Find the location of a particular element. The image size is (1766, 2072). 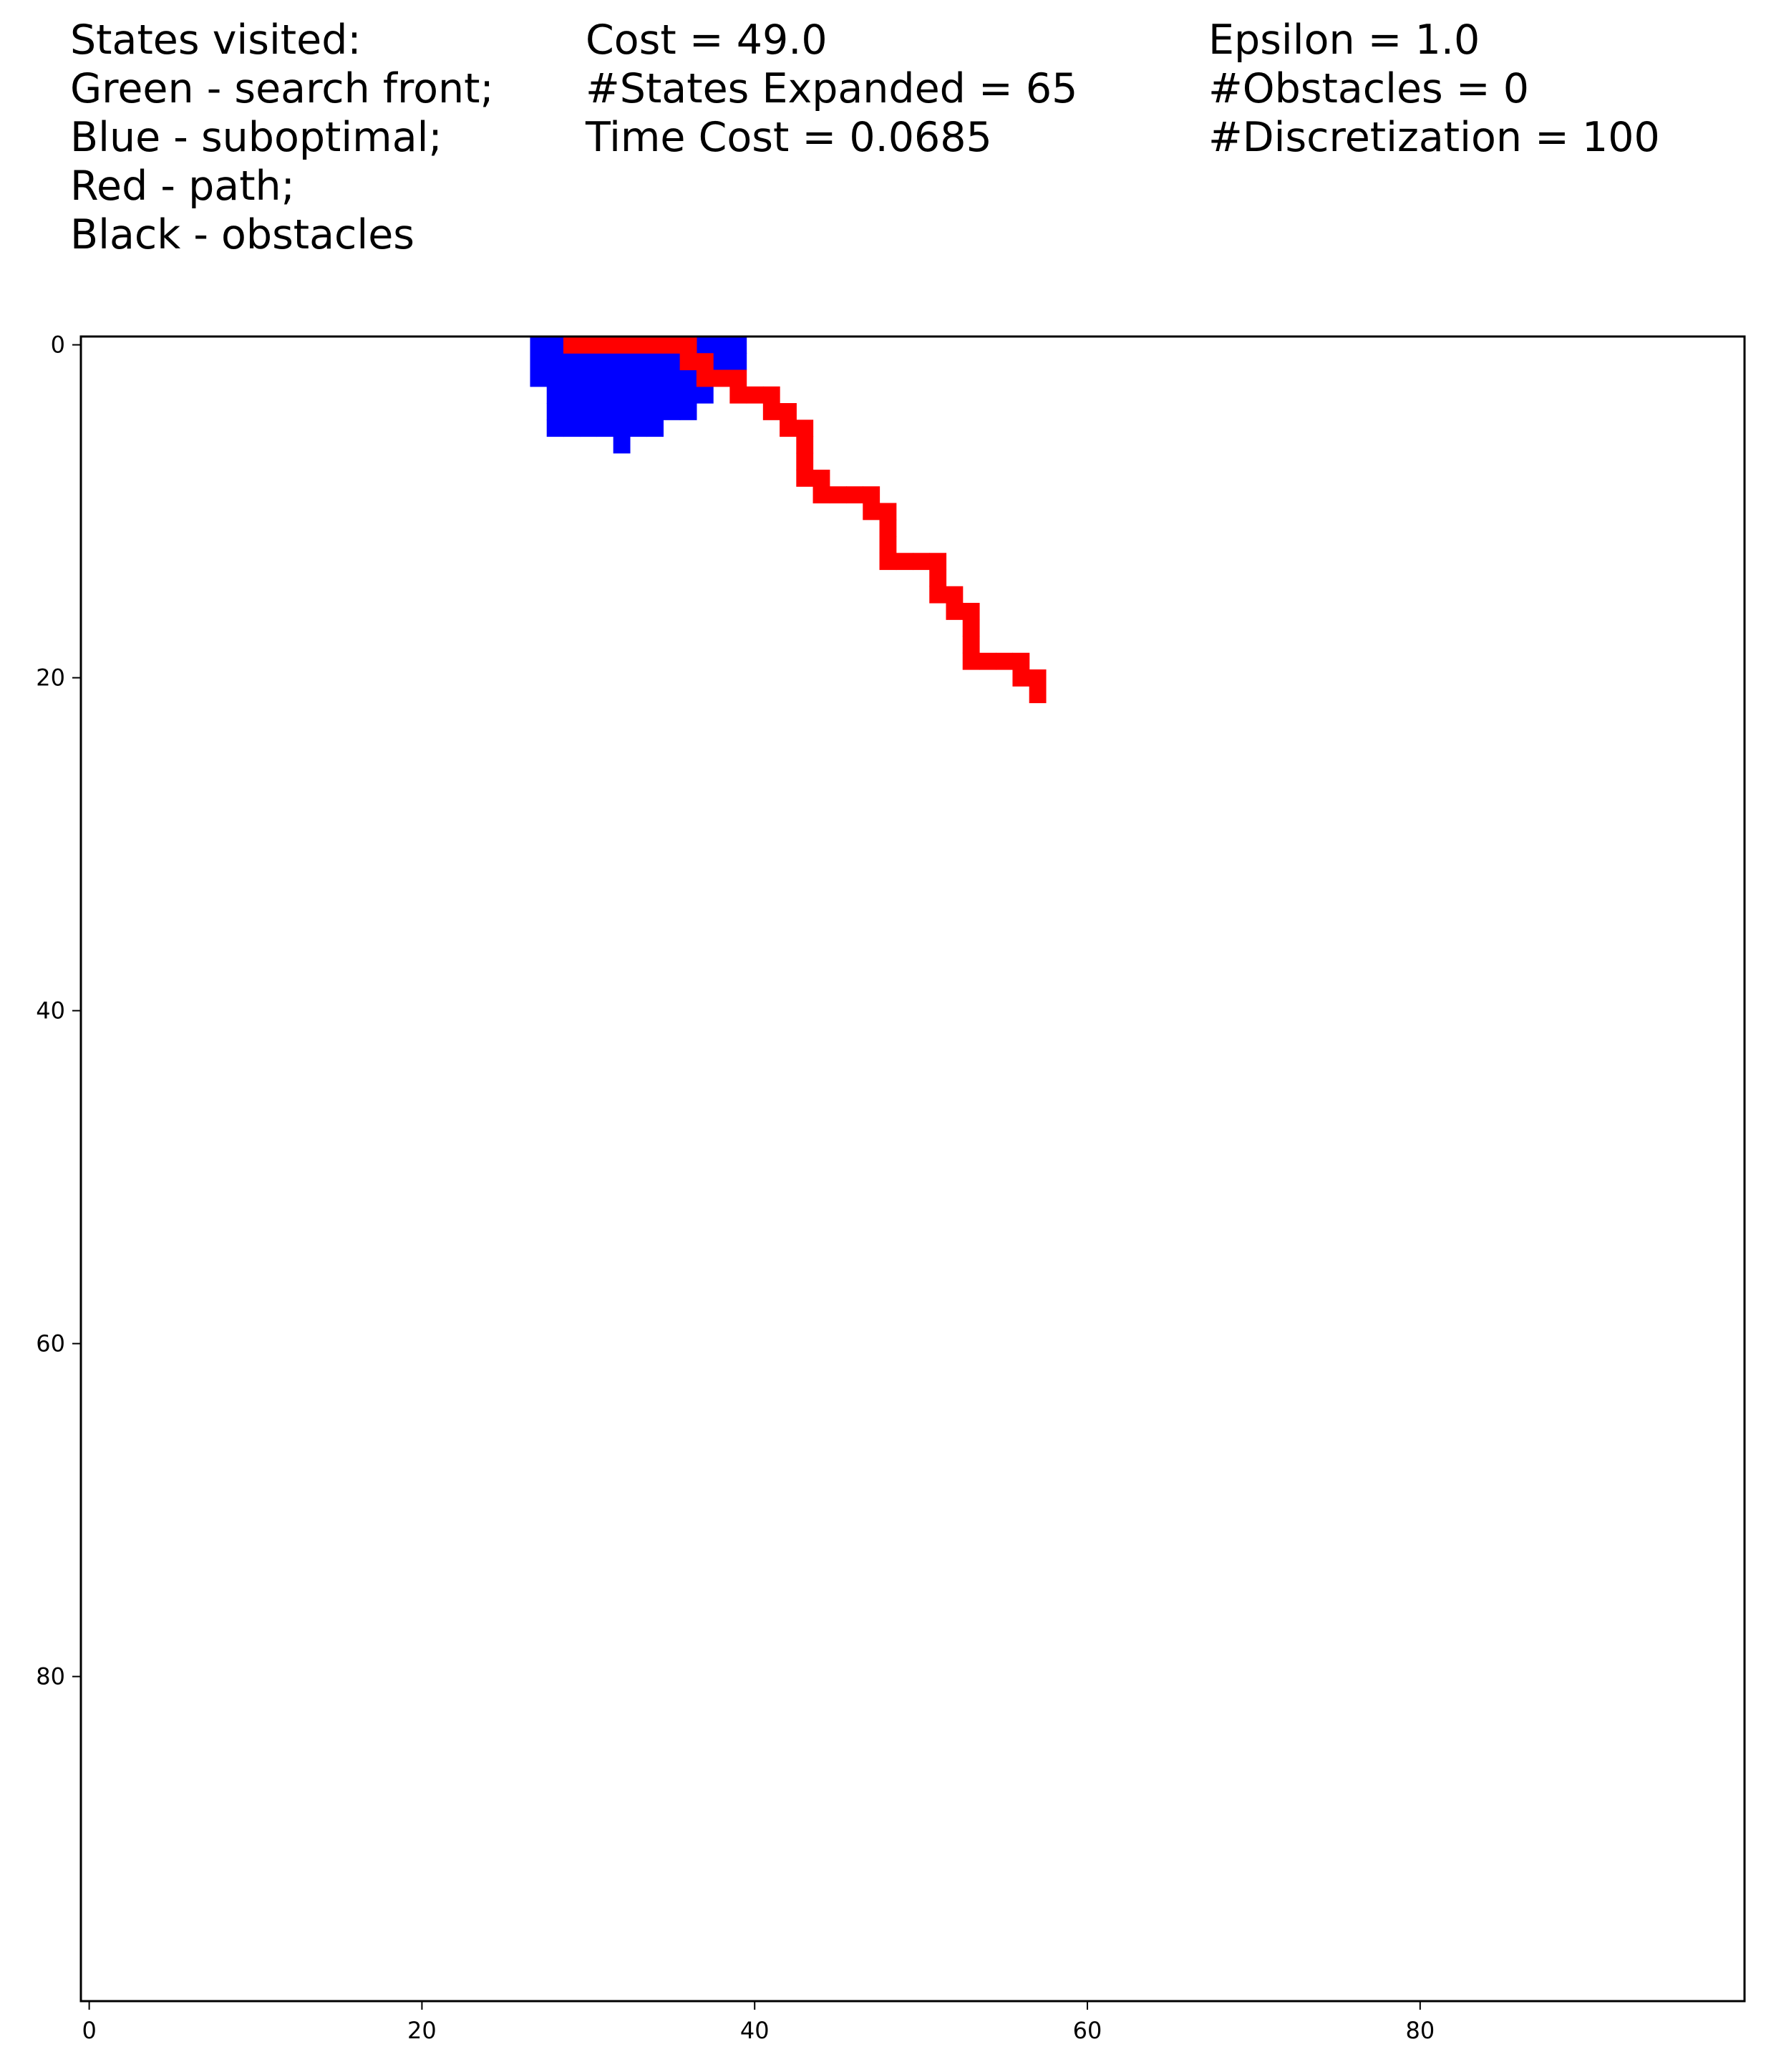

x-axis-ticks: 0 20 40 60 80 is located at coordinates (758, 2022).